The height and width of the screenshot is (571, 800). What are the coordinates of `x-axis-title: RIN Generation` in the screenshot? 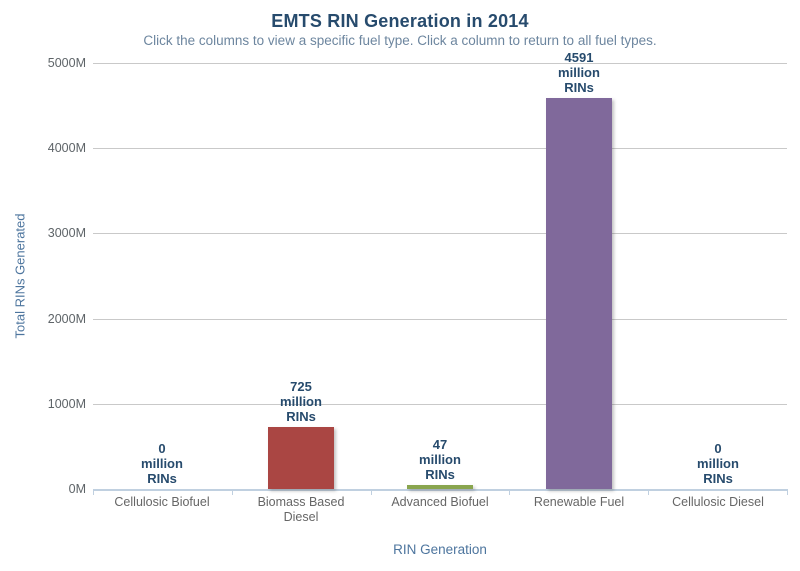 It's located at (440, 549).